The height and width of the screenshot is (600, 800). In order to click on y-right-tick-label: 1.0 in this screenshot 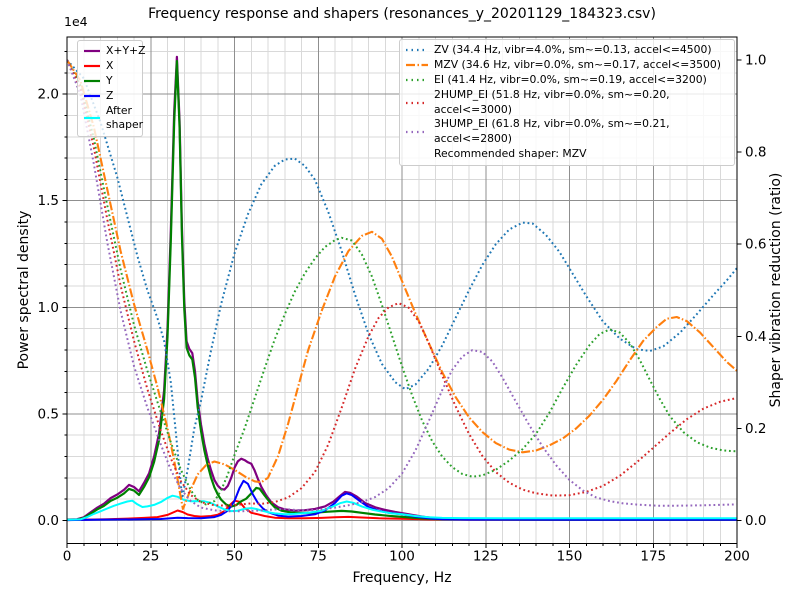, I will do `click(755, 61)`.